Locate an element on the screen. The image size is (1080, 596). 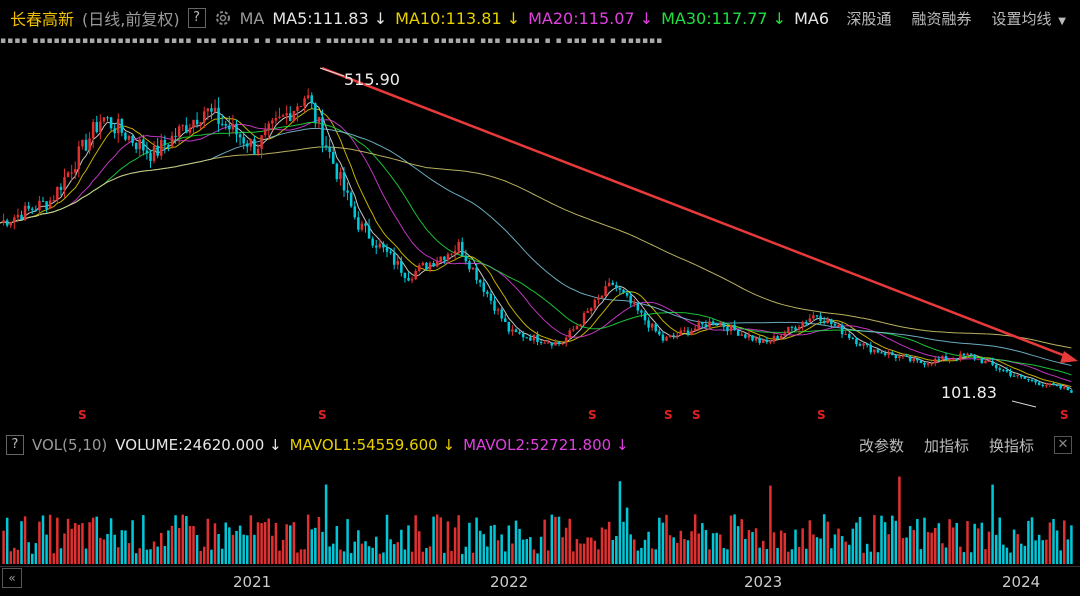
x-axis-year: 2024 is located at coordinates (1021, 582).